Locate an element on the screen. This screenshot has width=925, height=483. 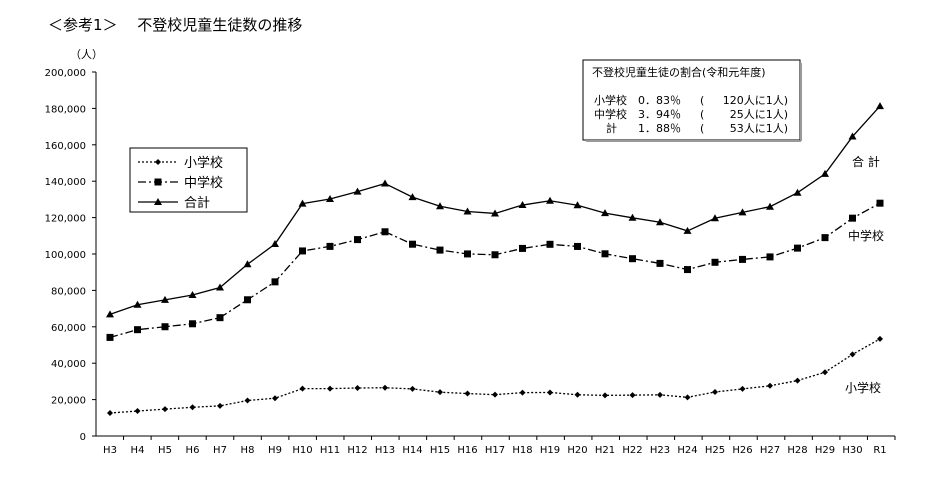
y-tick-label: 0 is located at coordinates (83, 437).